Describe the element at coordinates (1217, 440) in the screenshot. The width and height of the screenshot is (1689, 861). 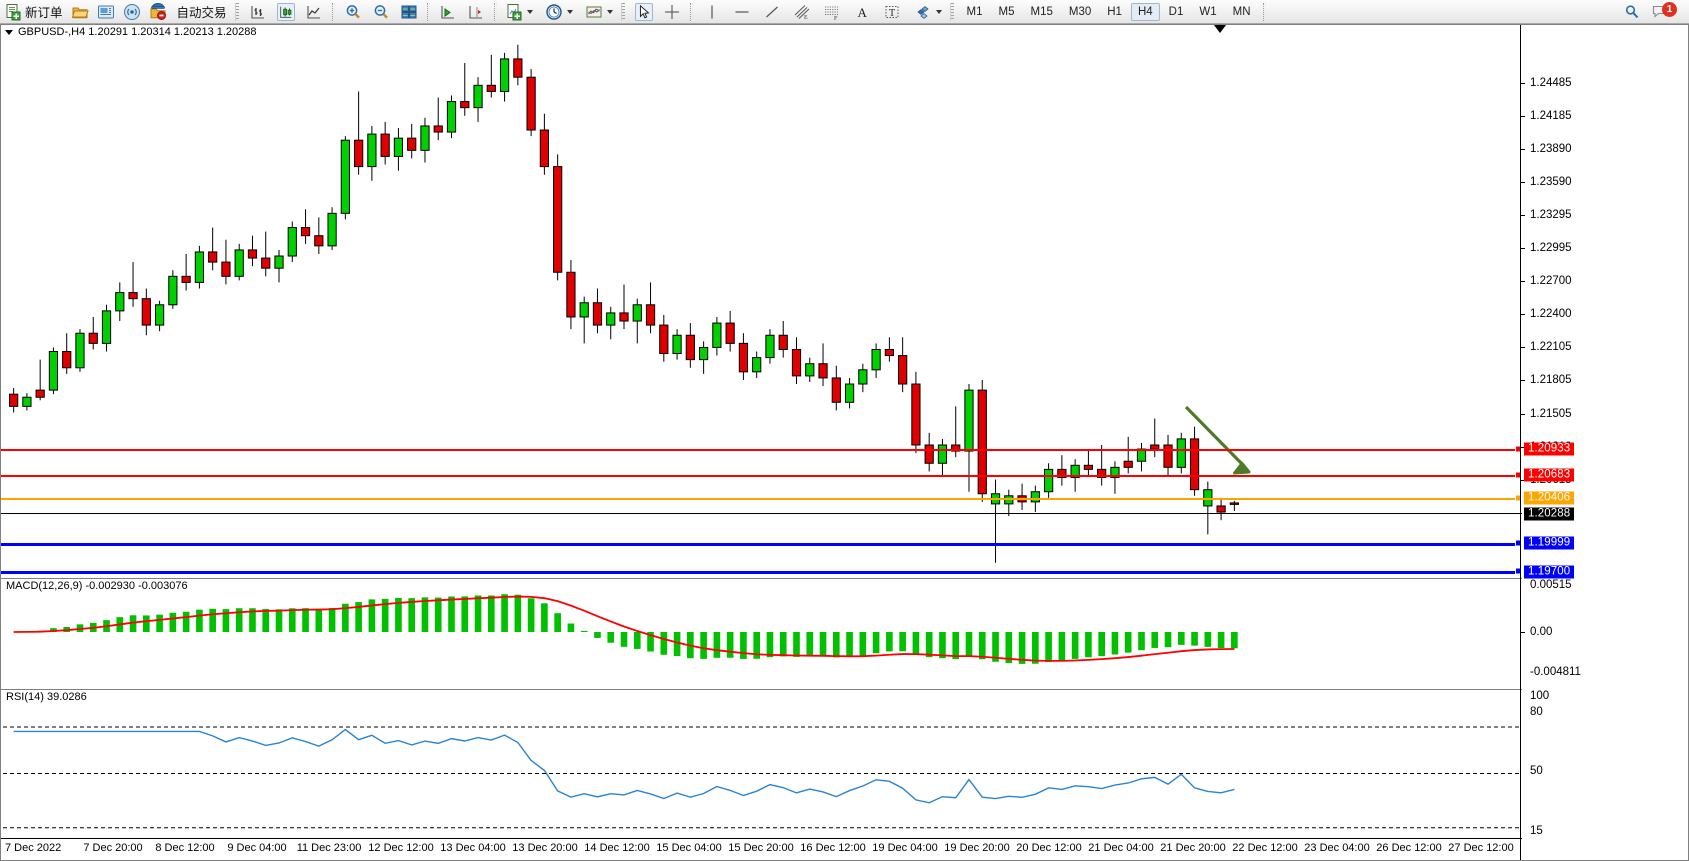
I see `annotation-arrow-icon` at that location.